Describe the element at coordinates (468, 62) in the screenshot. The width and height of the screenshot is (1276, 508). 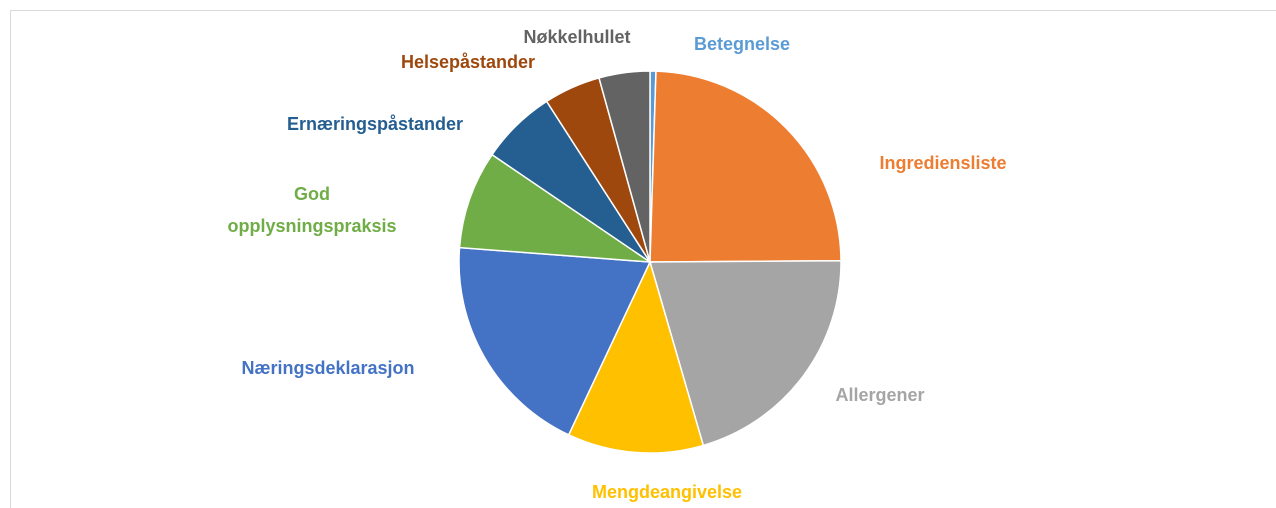
I see `slice-label: Helsepåstander` at that location.